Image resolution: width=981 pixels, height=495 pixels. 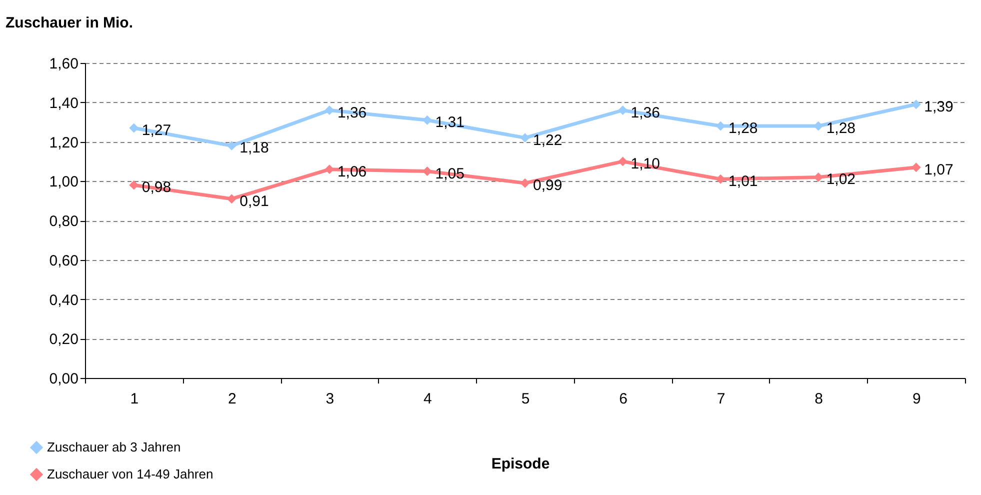 What do you see at coordinates (916, 399) in the screenshot?
I see `x-tick-label: 9` at bounding box center [916, 399].